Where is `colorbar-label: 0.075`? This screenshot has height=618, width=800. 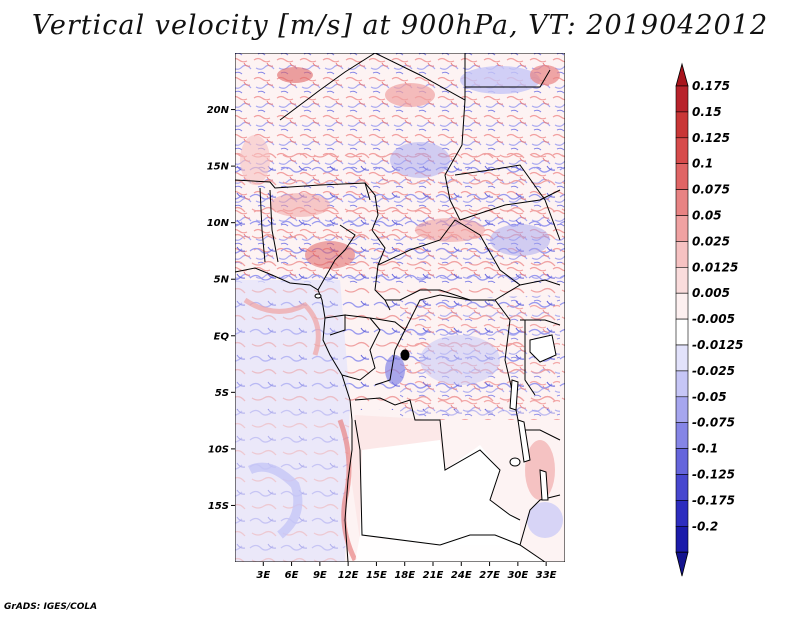 colorbar-label: 0.075 is located at coordinates (711, 190).